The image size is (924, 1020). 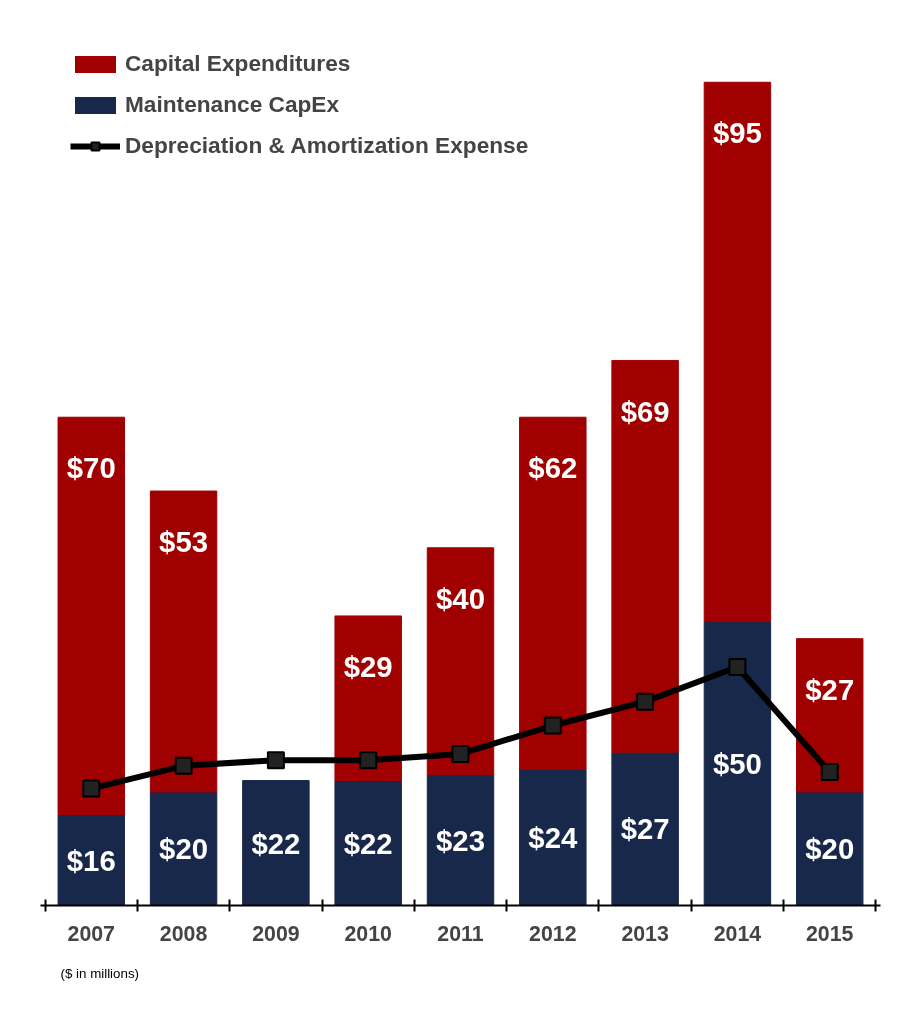 What do you see at coordinates (460, 598) in the screenshot?
I see `data-label: $40` at bounding box center [460, 598].